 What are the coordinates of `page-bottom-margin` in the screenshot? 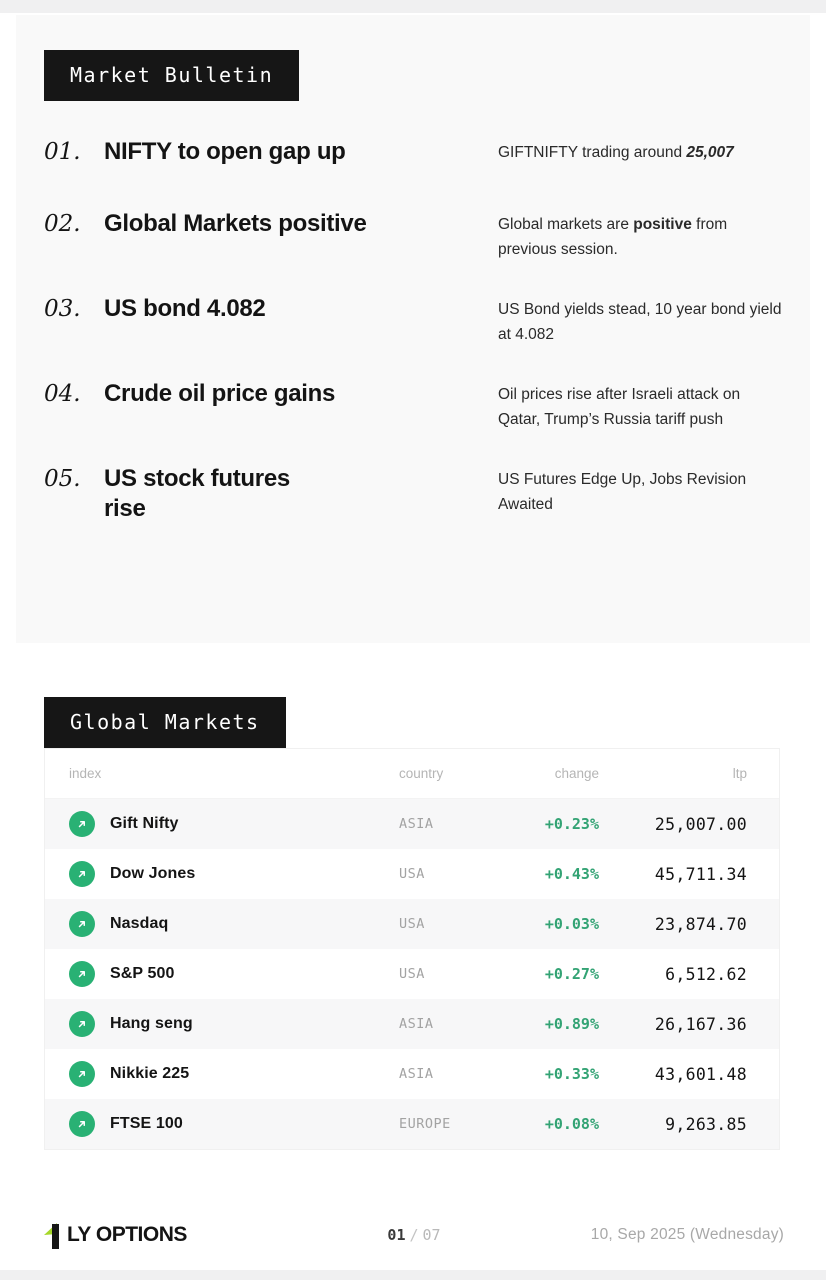 It's located at (413, 1275).